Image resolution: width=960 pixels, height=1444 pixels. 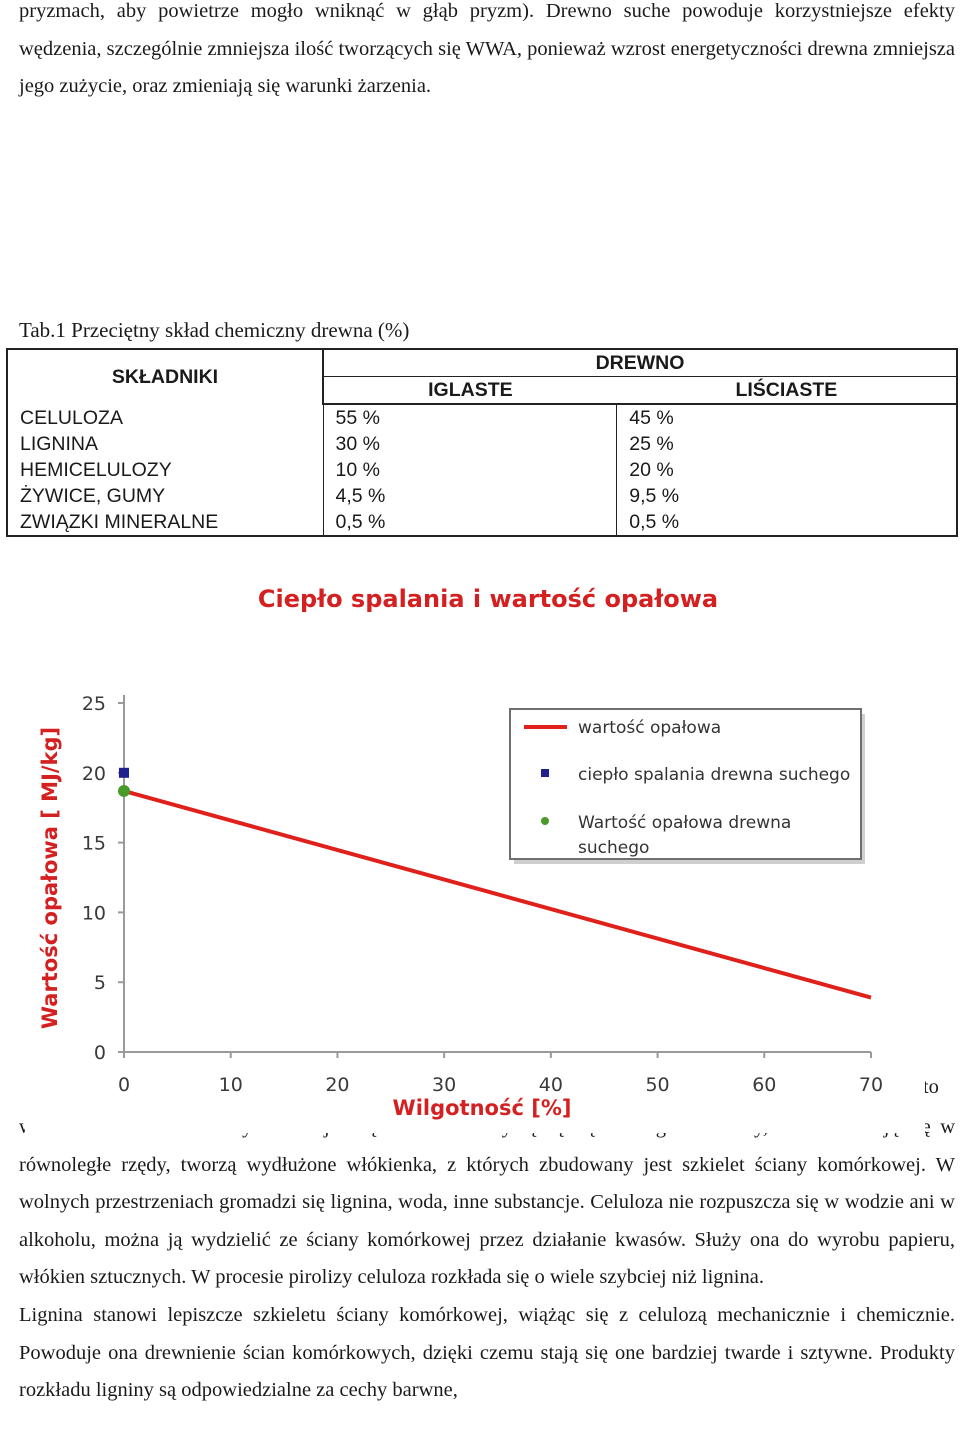 I want to click on point-cieplo-spalania, so click(x=124, y=772).